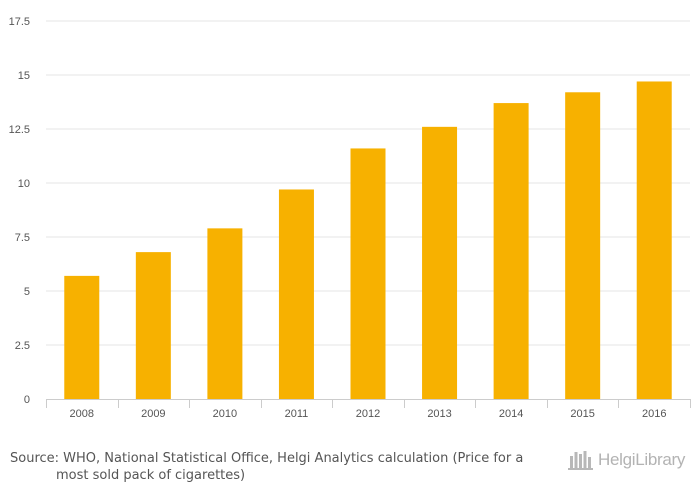 Image resolution: width=700 pixels, height=500 pixels. Describe the element at coordinates (153, 325) in the screenshot. I see `bar-2009` at that location.